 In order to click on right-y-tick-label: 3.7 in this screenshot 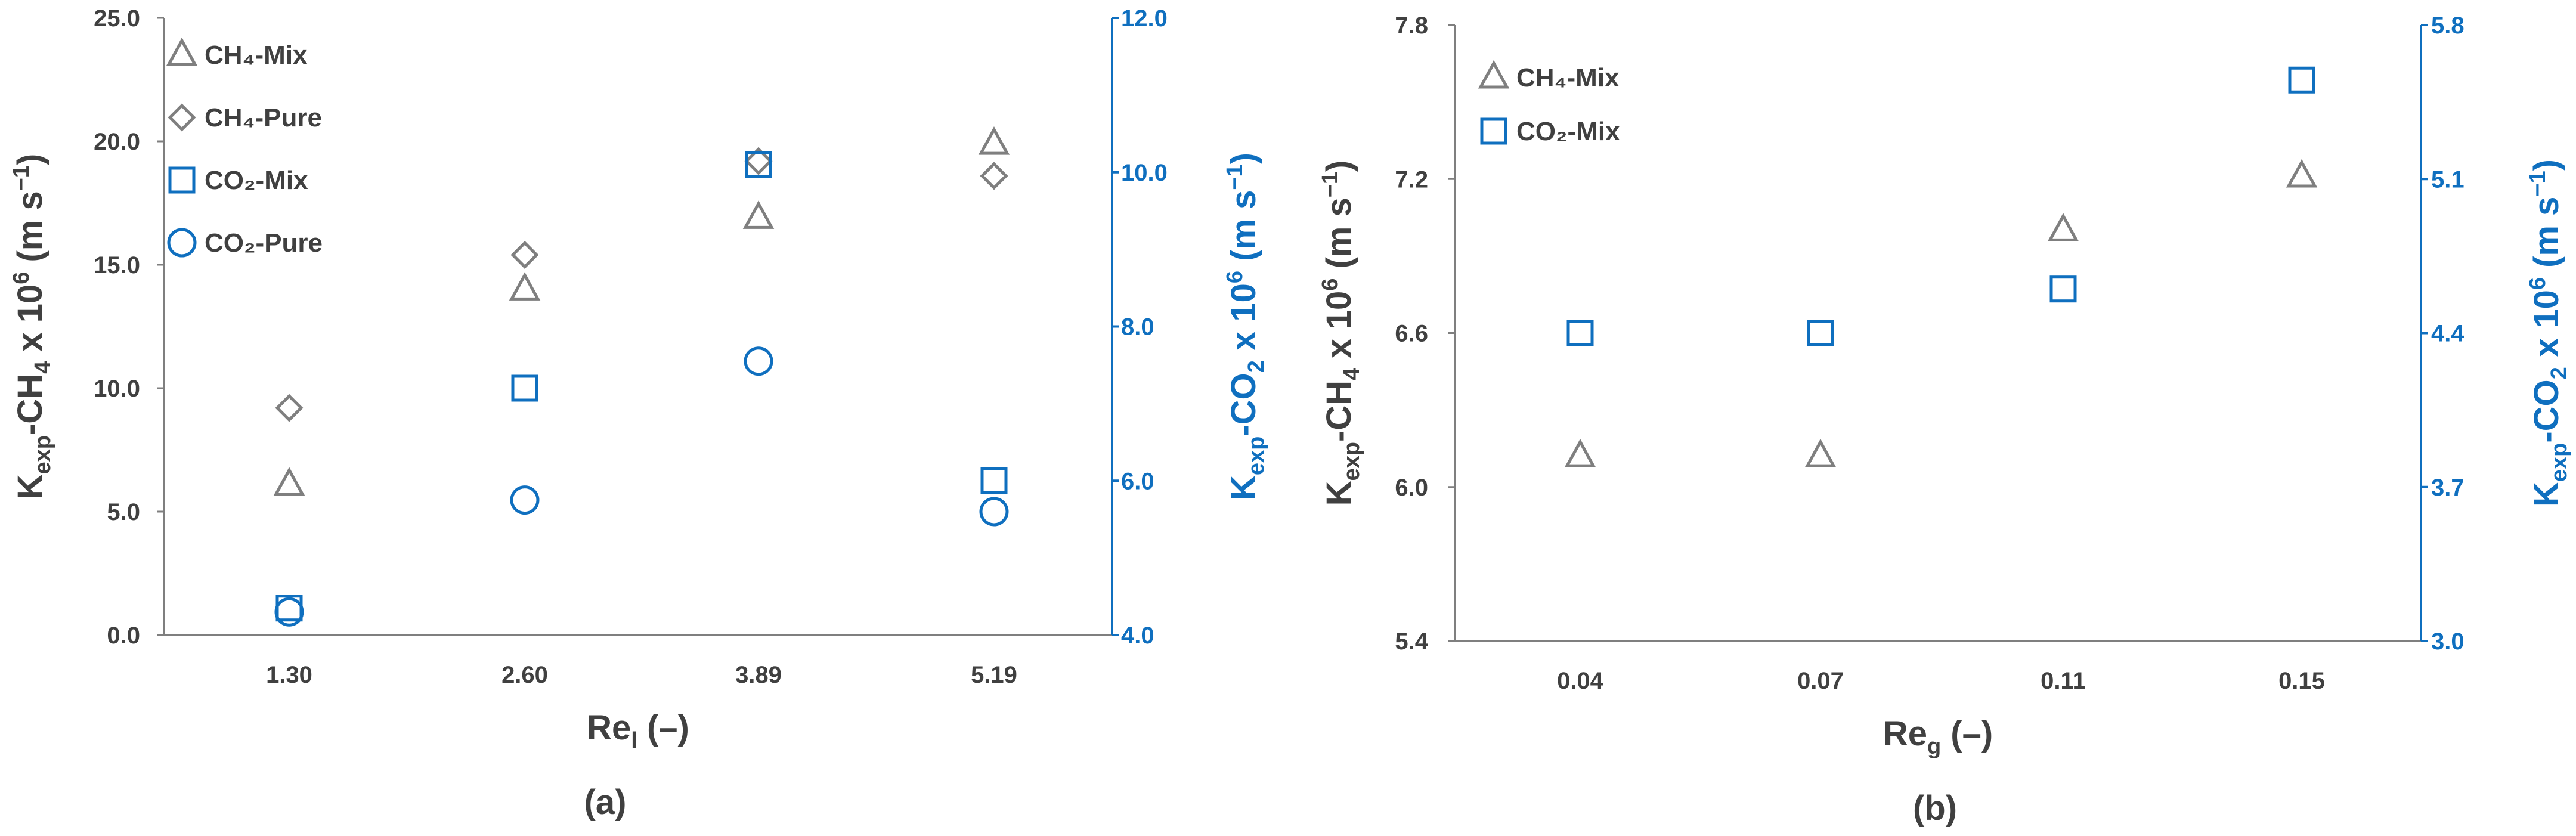, I will do `click(2448, 488)`.